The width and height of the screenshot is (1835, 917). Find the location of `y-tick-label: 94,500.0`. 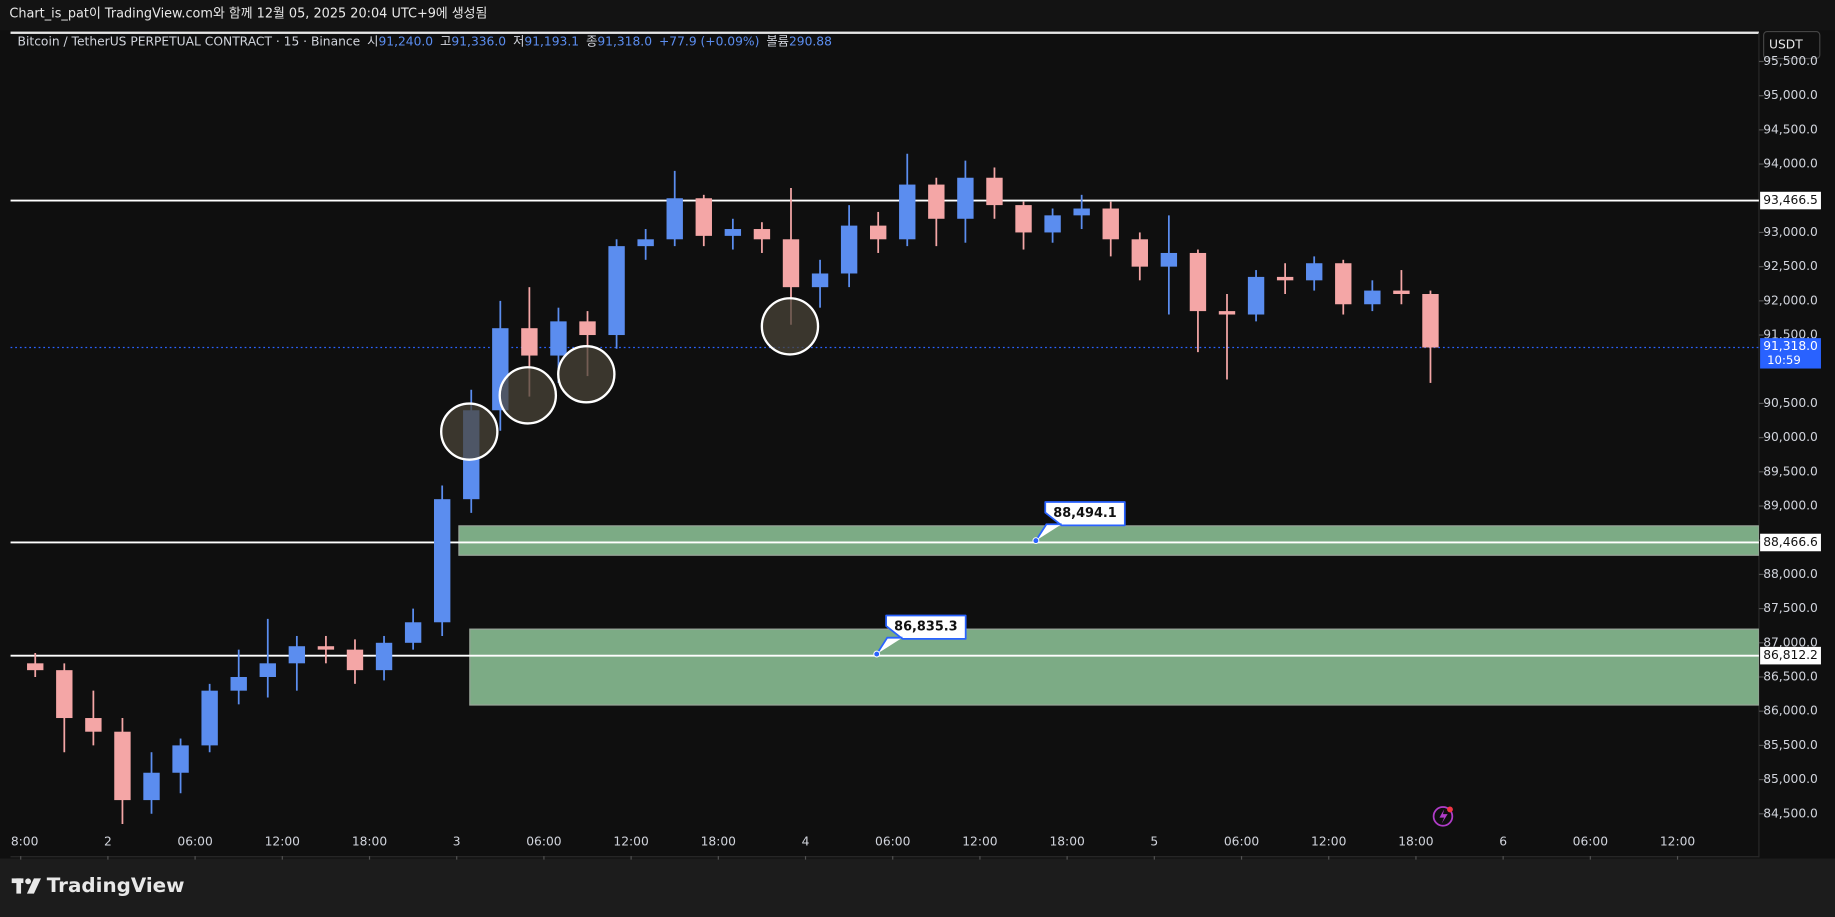

y-tick-label: 94,500.0 is located at coordinates (1790, 129).